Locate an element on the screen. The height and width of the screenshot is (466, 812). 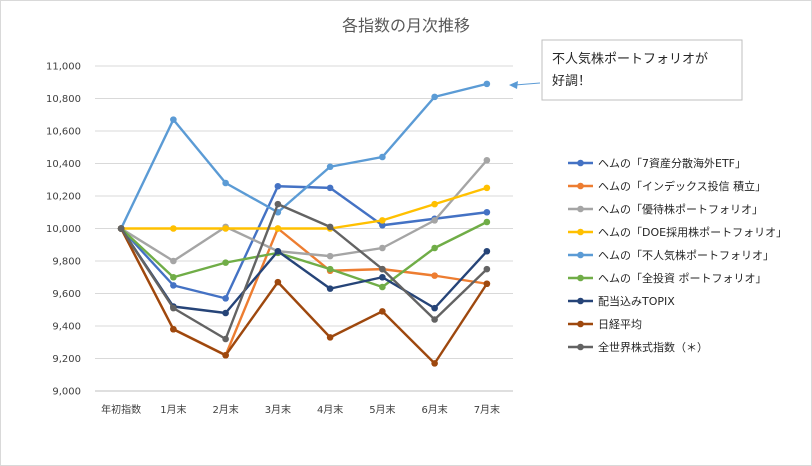
x-tick-label: 2月末 is located at coordinates (225, 409).